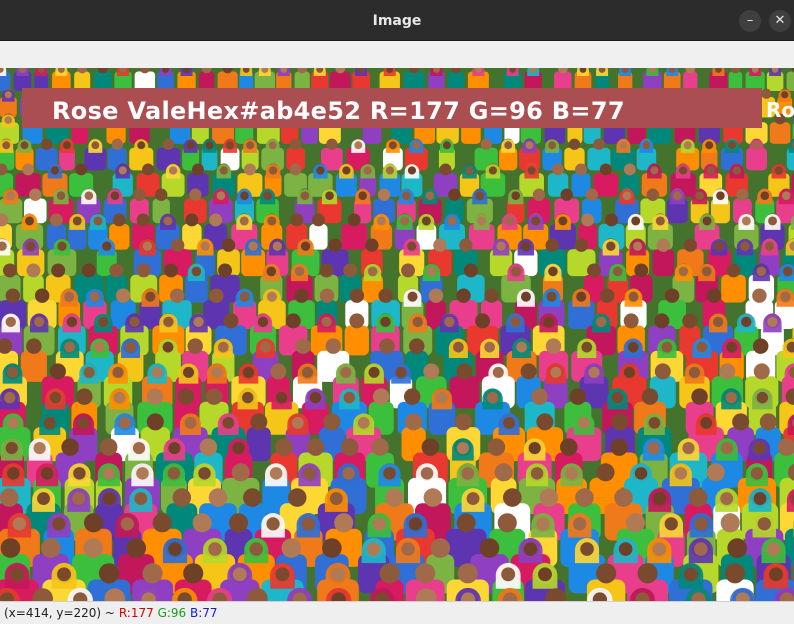 This screenshot has width=794, height=624. I want to click on status-red-value: R:177, so click(136, 613).